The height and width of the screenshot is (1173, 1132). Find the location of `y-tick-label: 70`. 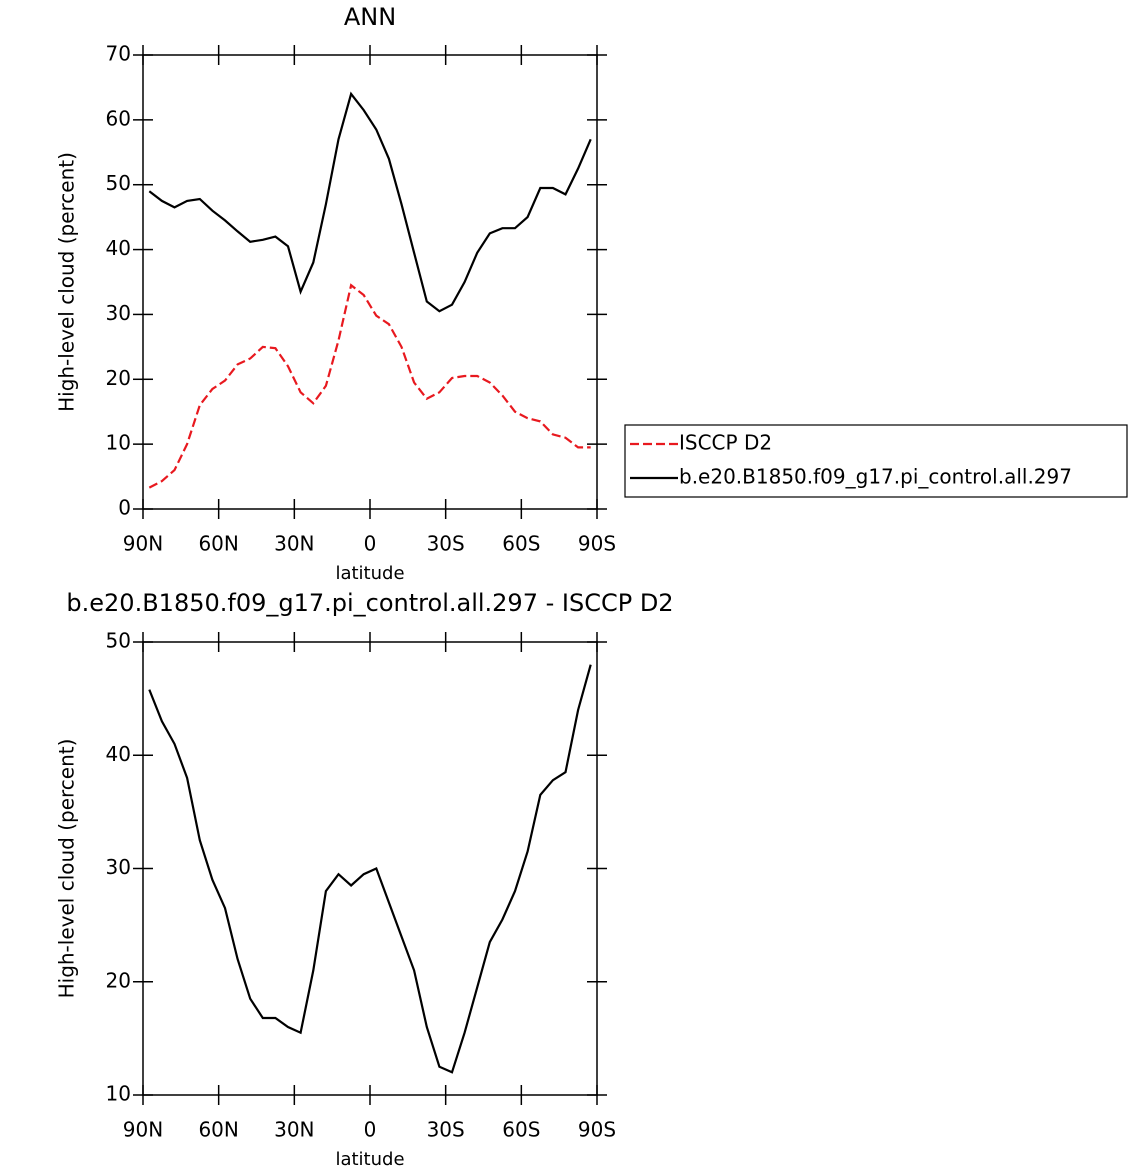

y-tick-label: 70 is located at coordinates (118, 54).